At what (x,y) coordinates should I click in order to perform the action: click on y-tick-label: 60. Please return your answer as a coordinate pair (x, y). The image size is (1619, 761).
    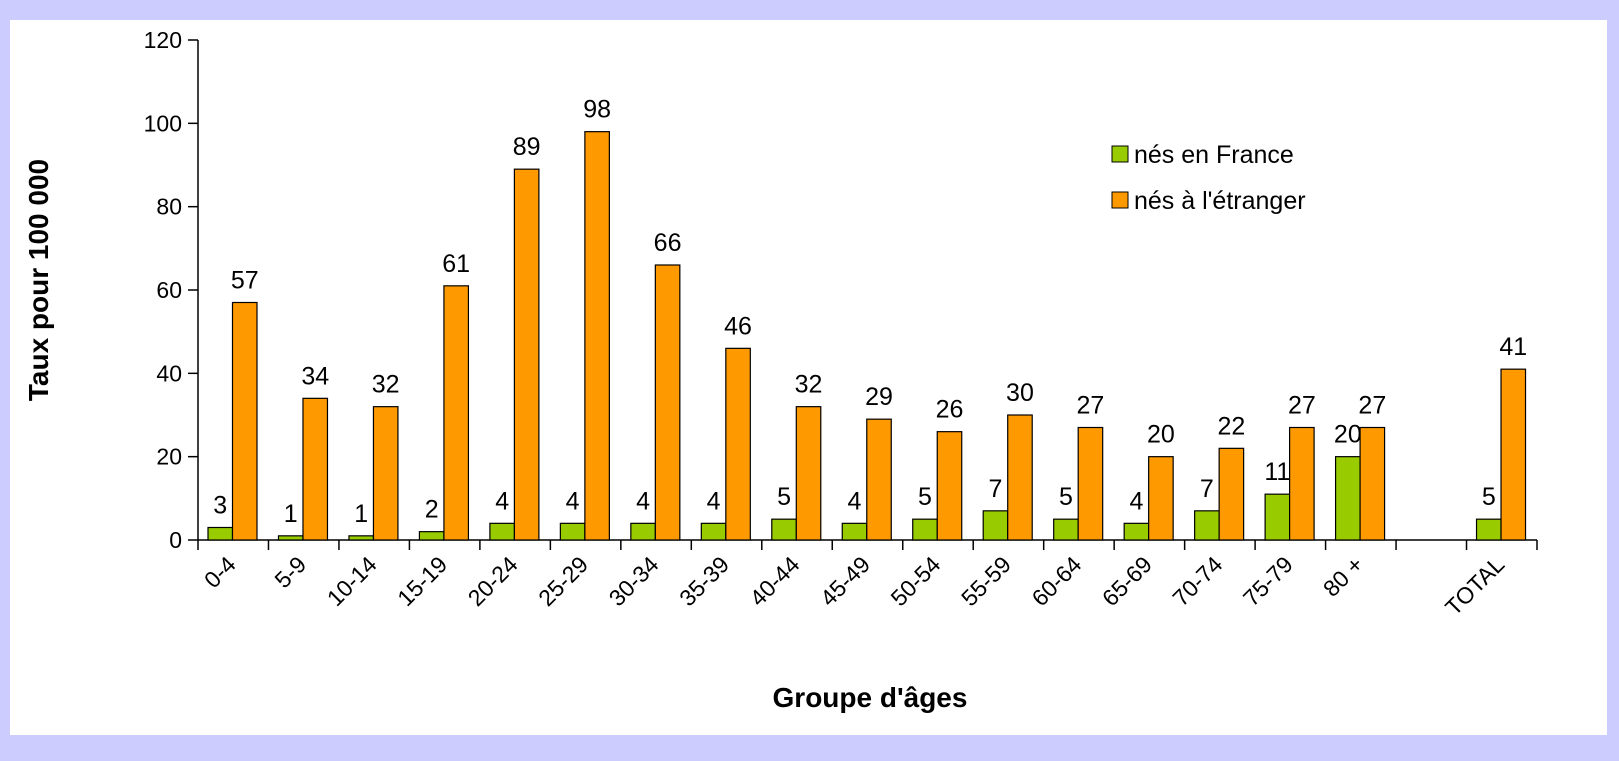
    Looking at the image, I should click on (169, 290).